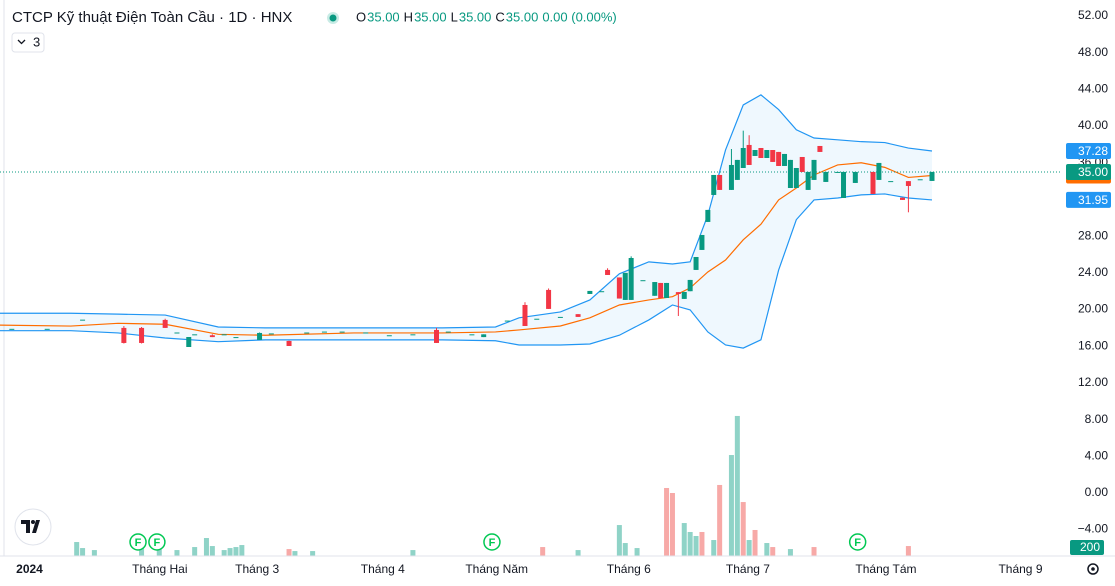  What do you see at coordinates (885, 569) in the screenshot?
I see `x-tick-label: Tháng Tám` at bounding box center [885, 569].